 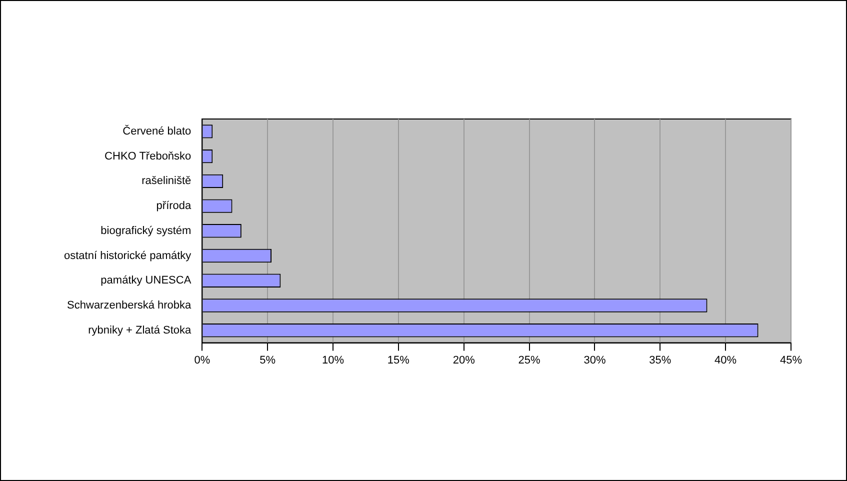 I want to click on y-tick-label: biografický systém, so click(x=146, y=230).